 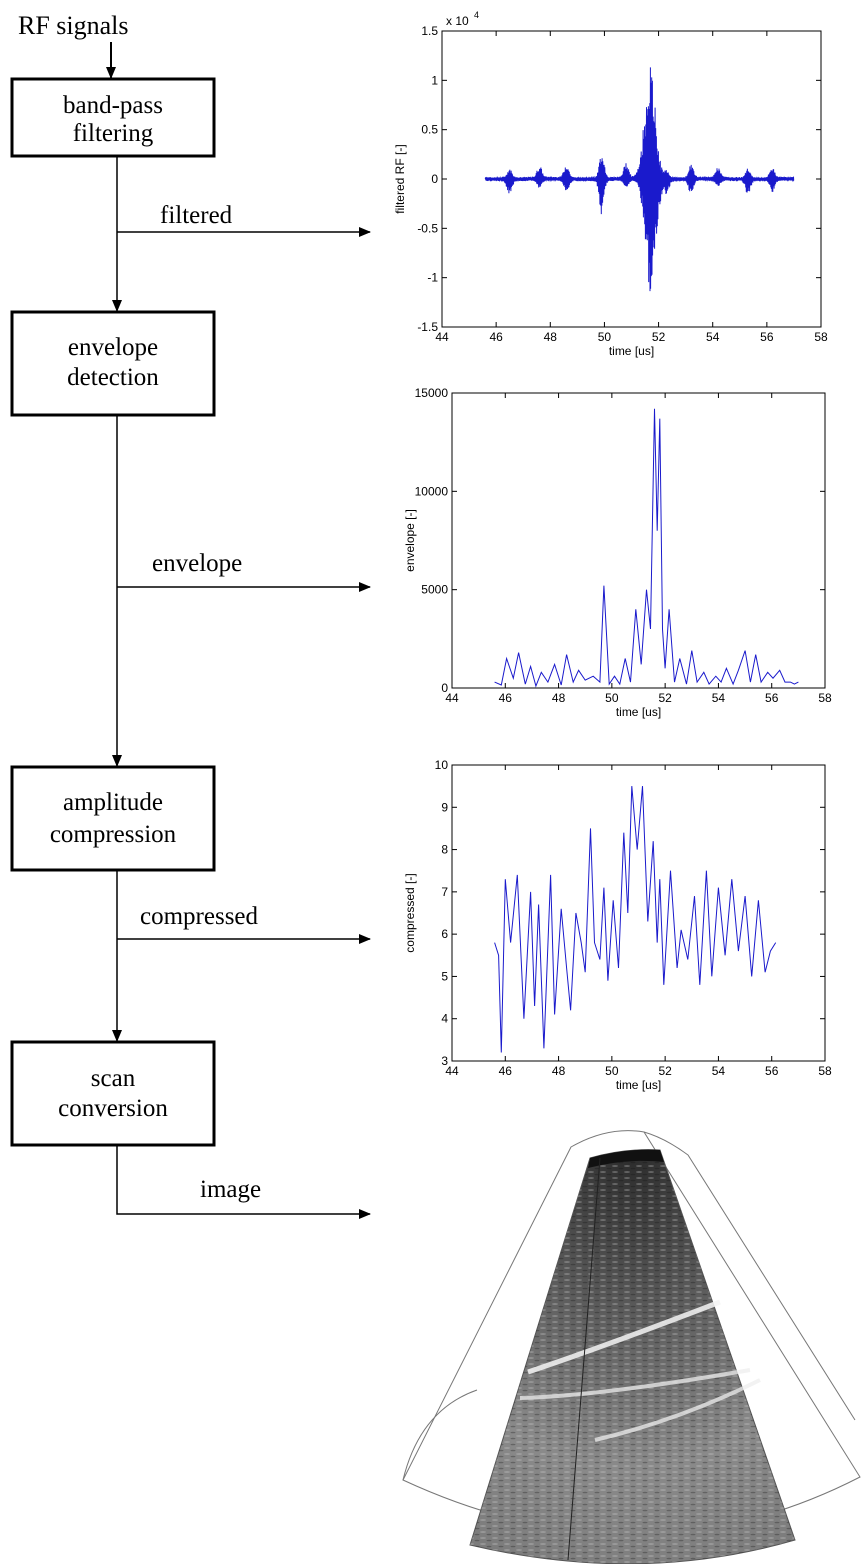 I want to click on y-tick-label: 7, so click(x=444, y=892).